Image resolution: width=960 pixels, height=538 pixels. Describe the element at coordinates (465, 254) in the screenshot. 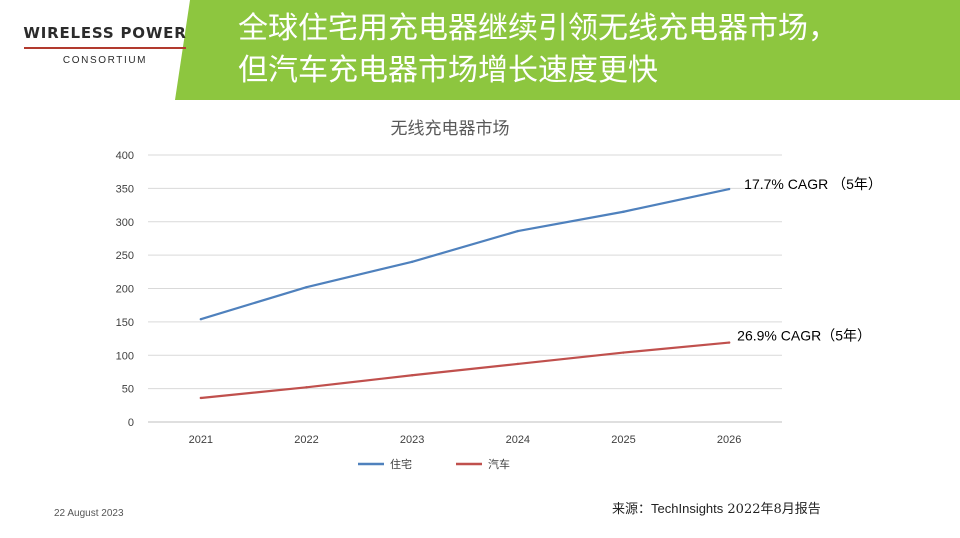

I see `series-line-residential` at that location.